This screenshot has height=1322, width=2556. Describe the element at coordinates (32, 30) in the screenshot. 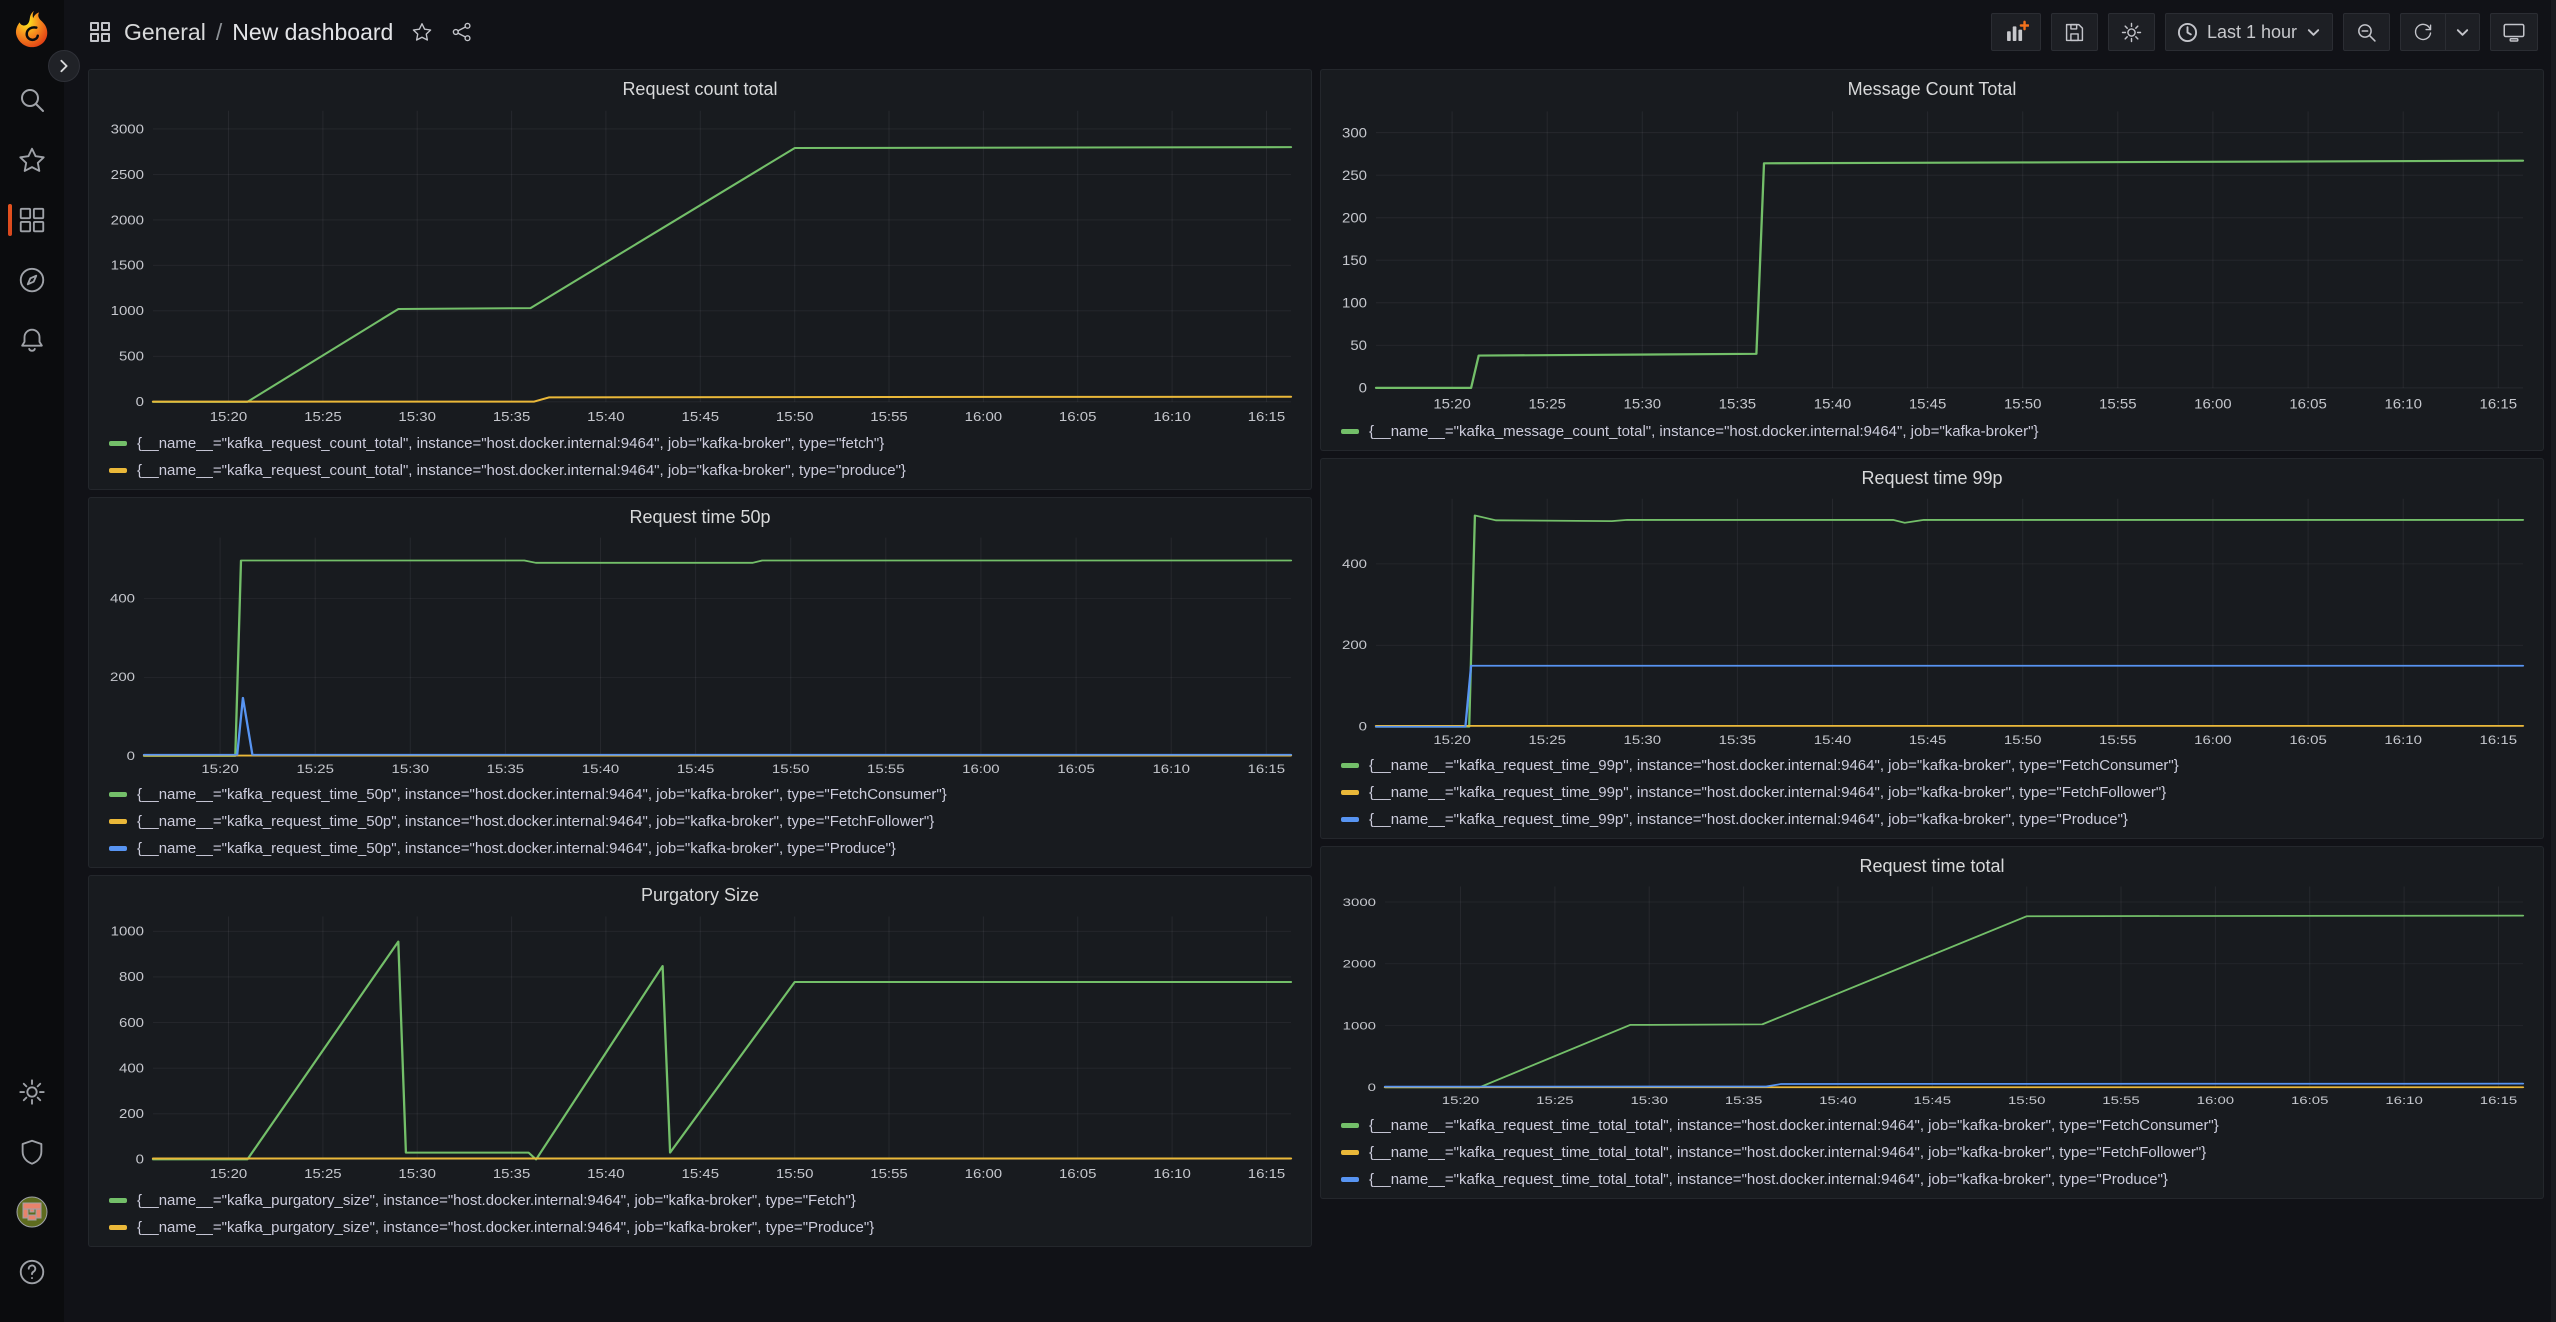

I see `grafana-logo` at that location.